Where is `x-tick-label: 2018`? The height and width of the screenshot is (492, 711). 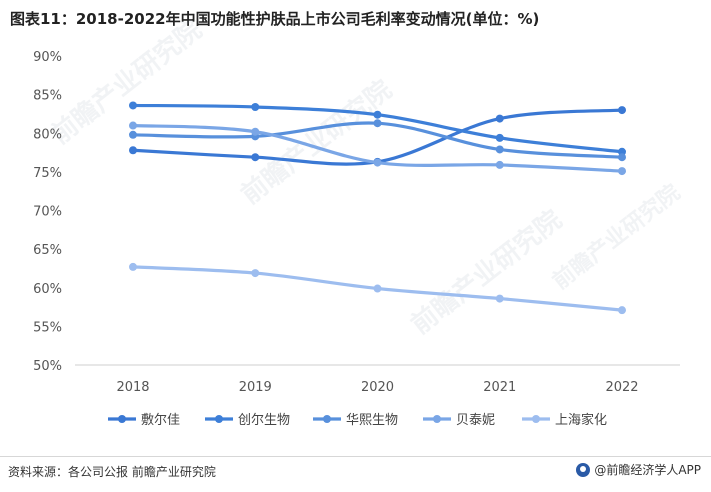
x-tick-label: 2018 is located at coordinates (132, 387).